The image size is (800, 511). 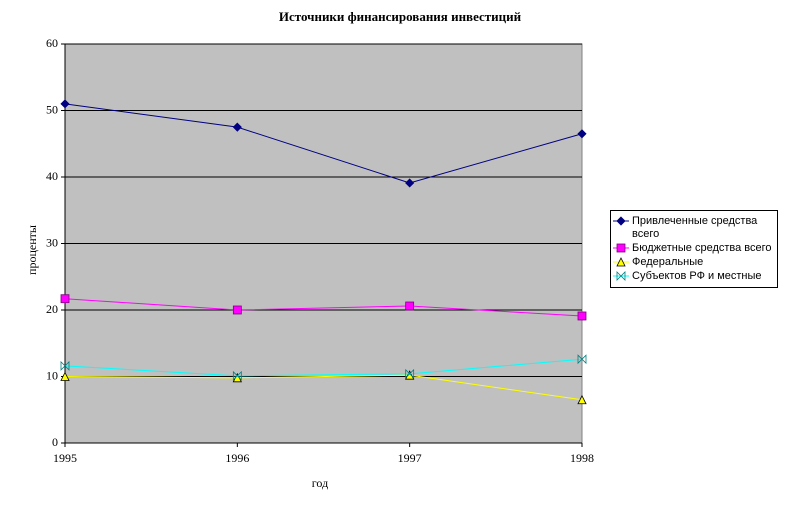 I want to click on y-tick-label: 20, so click(x=52, y=309).